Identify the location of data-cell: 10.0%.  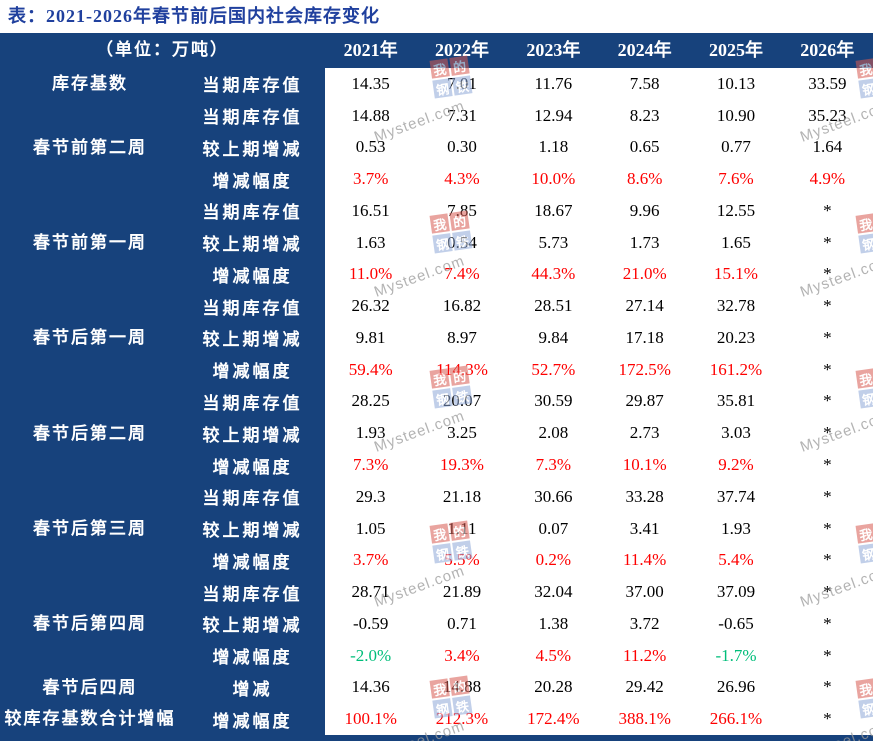
(553, 179).